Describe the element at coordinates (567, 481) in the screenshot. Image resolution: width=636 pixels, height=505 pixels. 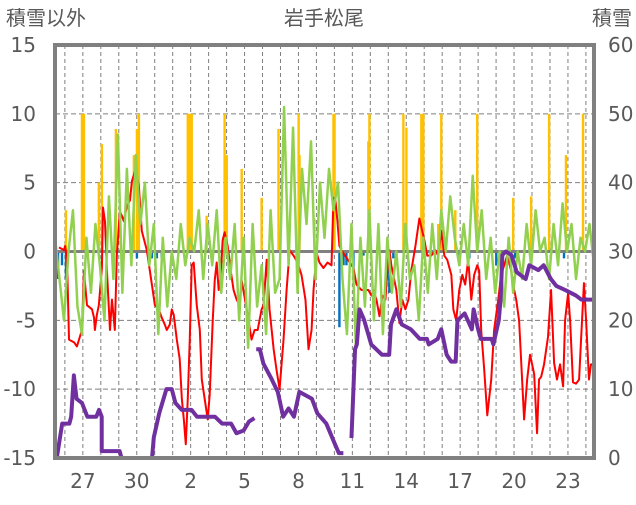
I see `x-tick-label: 23` at that location.